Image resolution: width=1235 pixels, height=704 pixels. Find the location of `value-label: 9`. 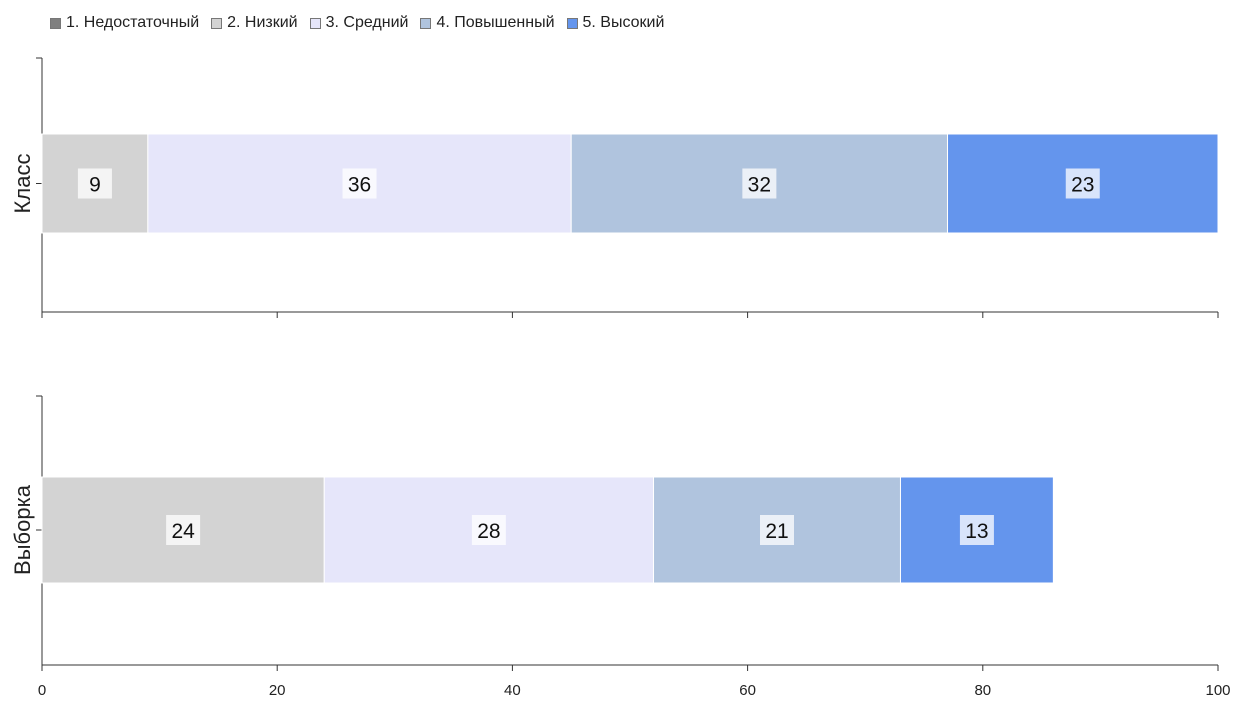

value-label: 9 is located at coordinates (95, 185).